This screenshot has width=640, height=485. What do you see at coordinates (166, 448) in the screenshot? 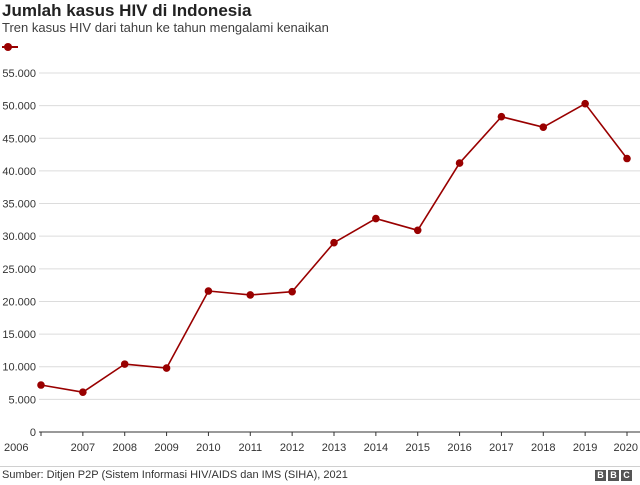
I see `x-tick-label: 2009` at bounding box center [166, 448].